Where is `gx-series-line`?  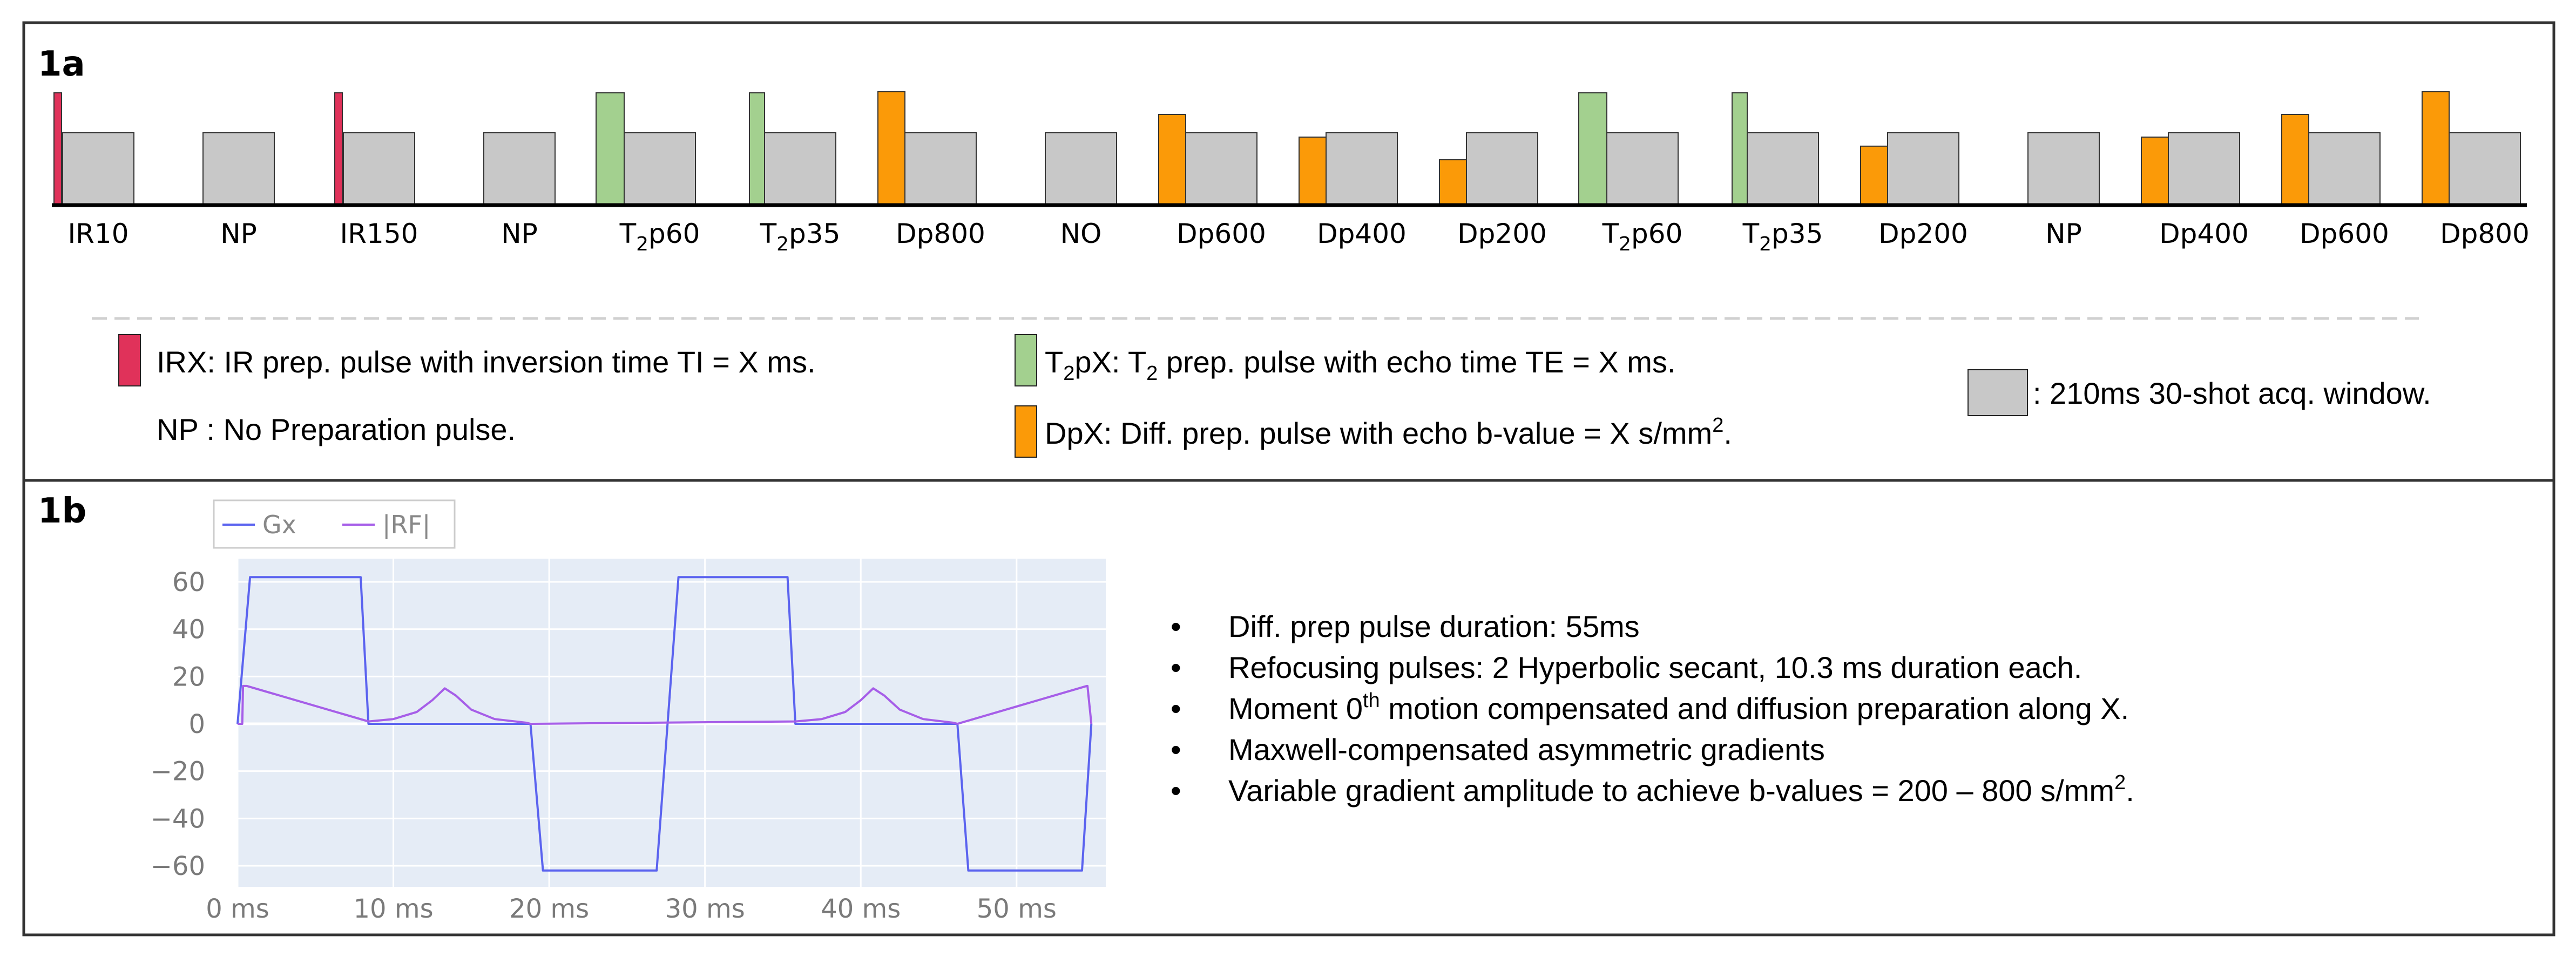
gx-series-line is located at coordinates (665, 724).